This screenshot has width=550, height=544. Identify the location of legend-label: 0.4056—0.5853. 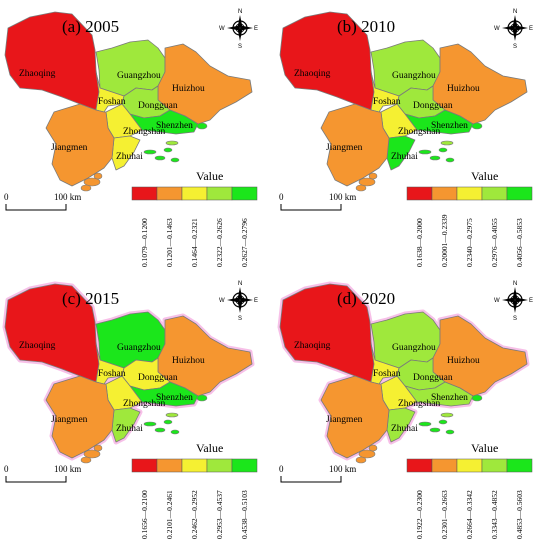
(519, 242).